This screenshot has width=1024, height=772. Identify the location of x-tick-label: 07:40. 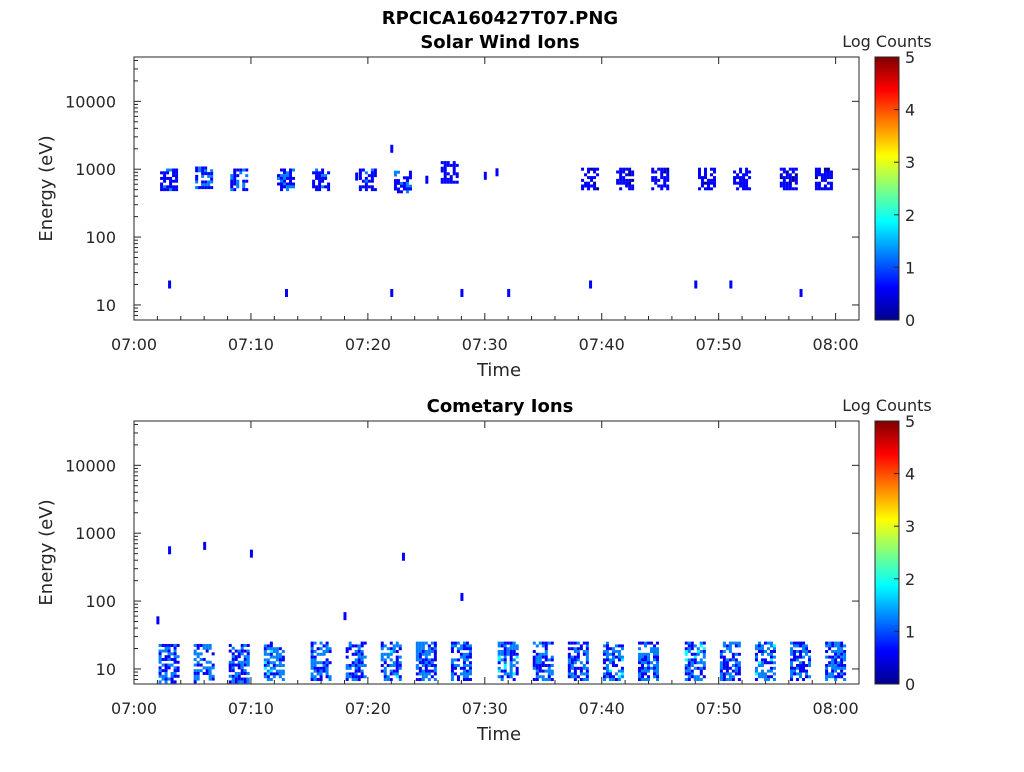
(602, 708).